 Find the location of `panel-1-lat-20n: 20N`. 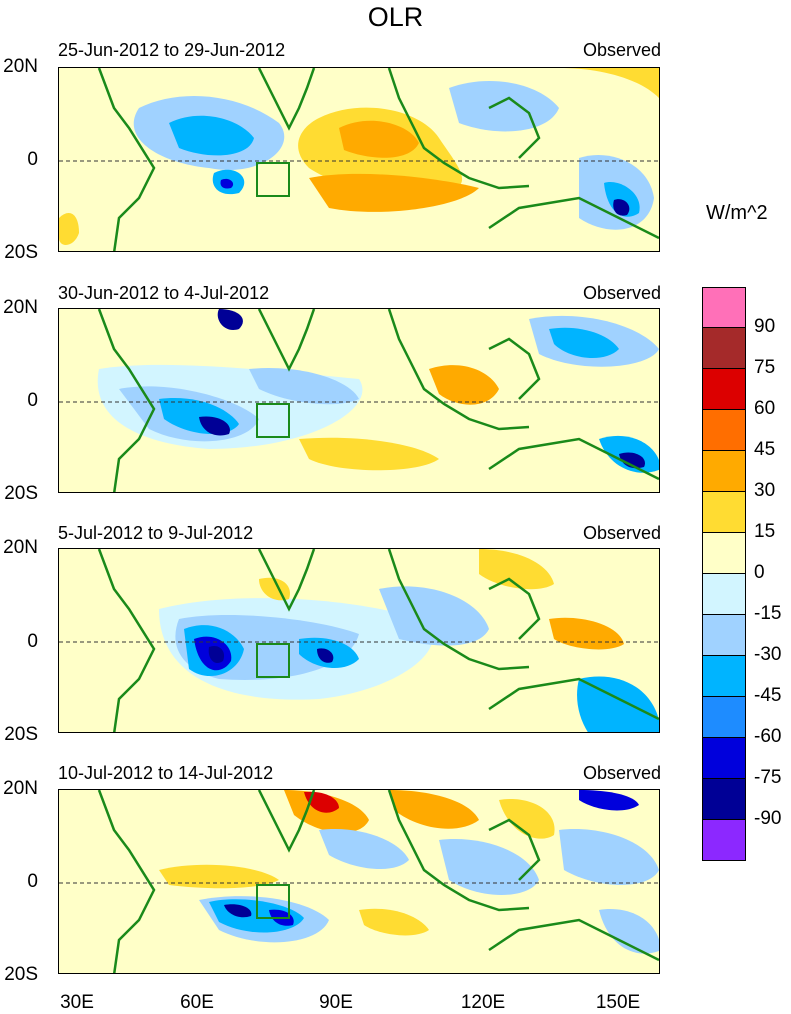

panel-1-lat-20n: 20N is located at coordinates (20, 66).